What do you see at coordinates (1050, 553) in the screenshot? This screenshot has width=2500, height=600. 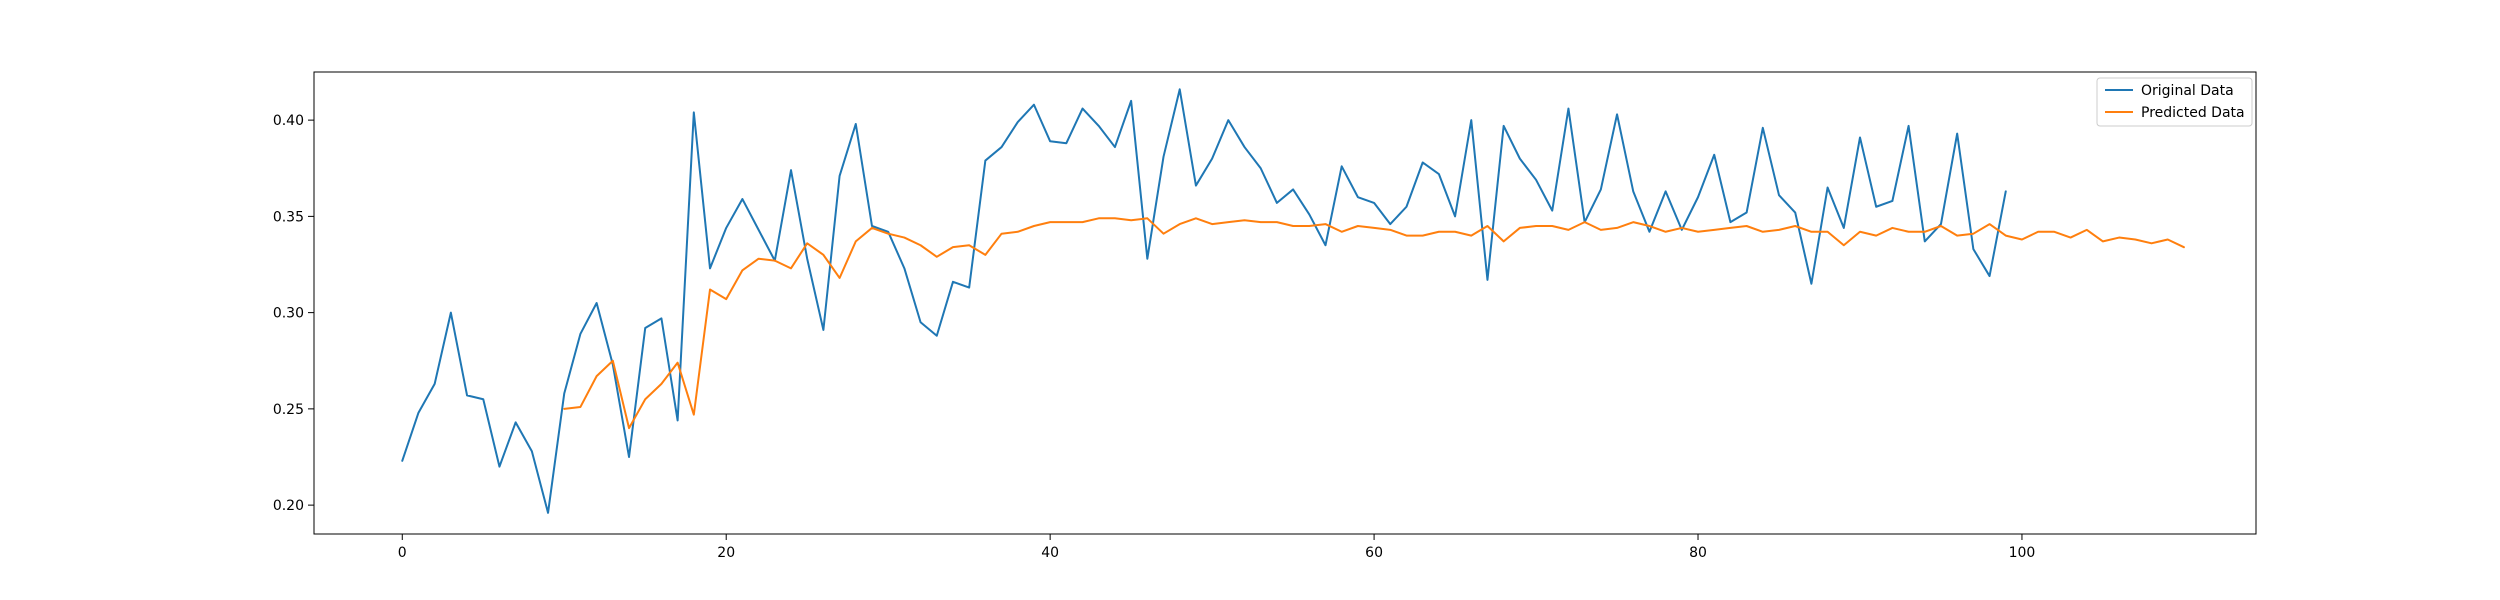 I see `x-tick-label: 40` at bounding box center [1050, 553].